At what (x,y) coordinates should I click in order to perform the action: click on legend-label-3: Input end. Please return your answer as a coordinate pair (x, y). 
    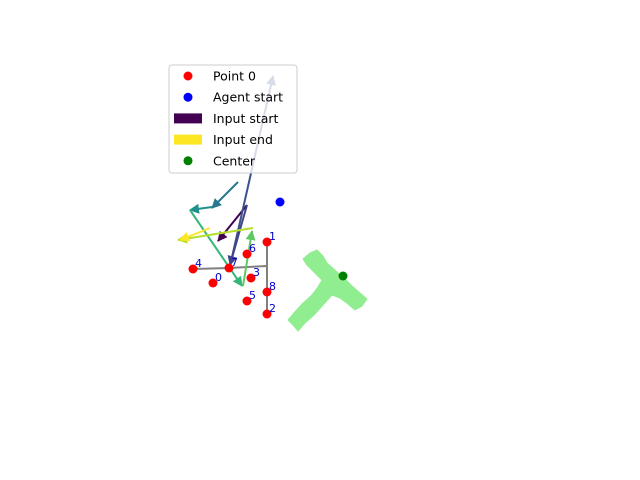
    Looking at the image, I should click on (243, 139).